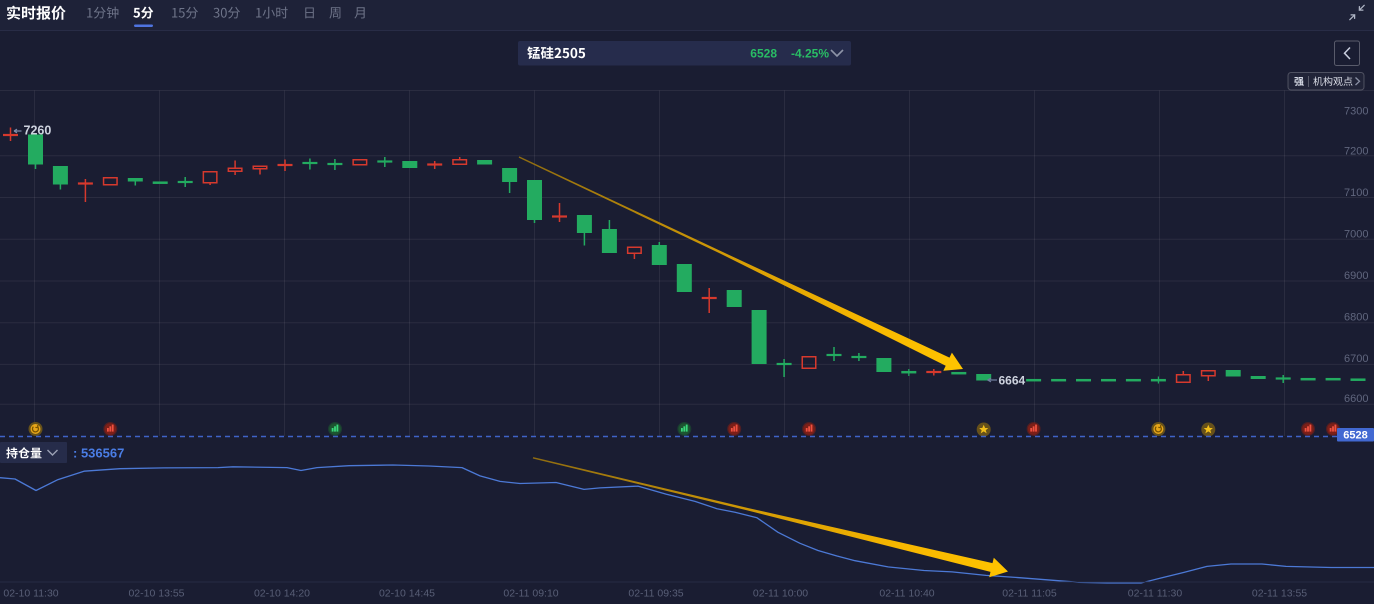 Image resolution: width=1374 pixels, height=604 pixels. What do you see at coordinates (810, 54) in the screenshot?
I see `svg-text: -4.25%` at bounding box center [810, 54].